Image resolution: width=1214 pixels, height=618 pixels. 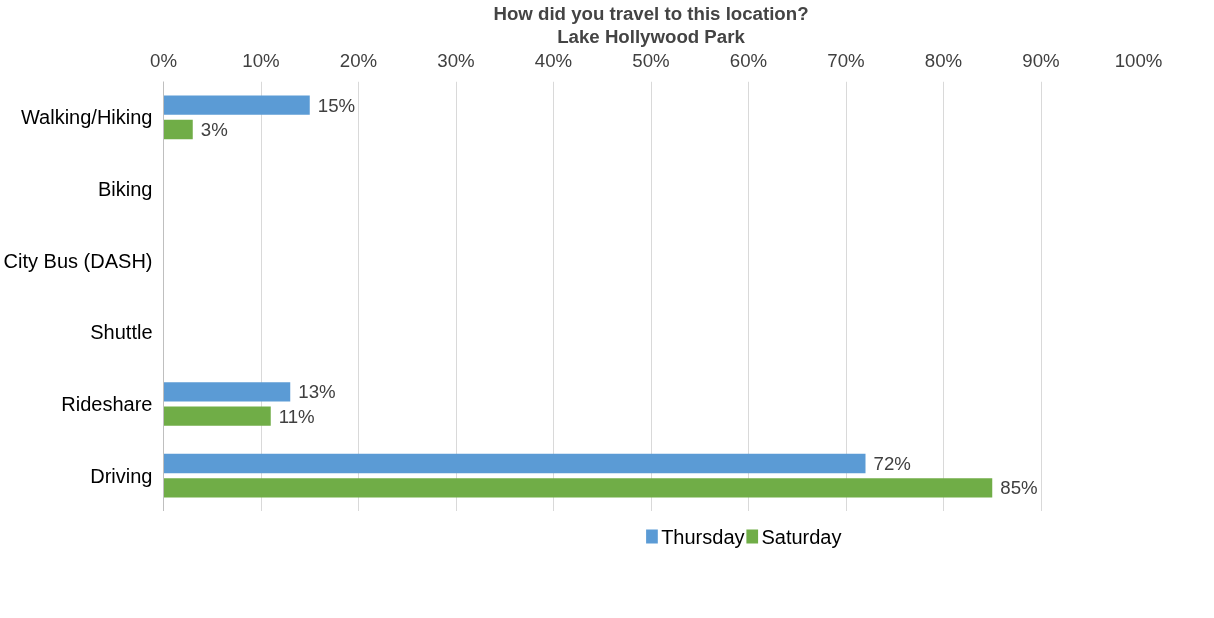 I want to click on legend-label: Saturday, so click(x=801, y=536).